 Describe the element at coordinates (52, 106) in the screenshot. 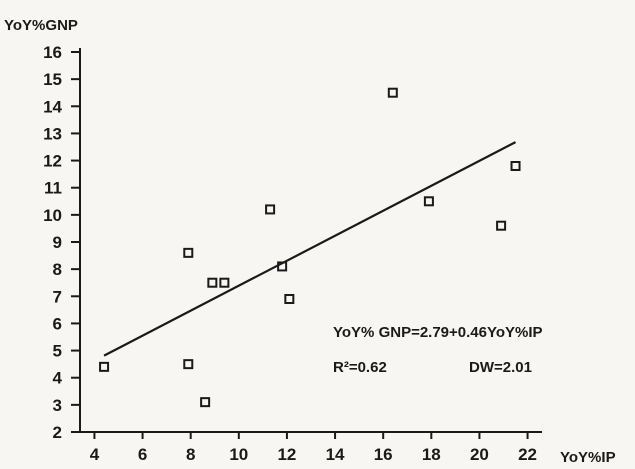

I see `y-tick-label: 14` at that location.